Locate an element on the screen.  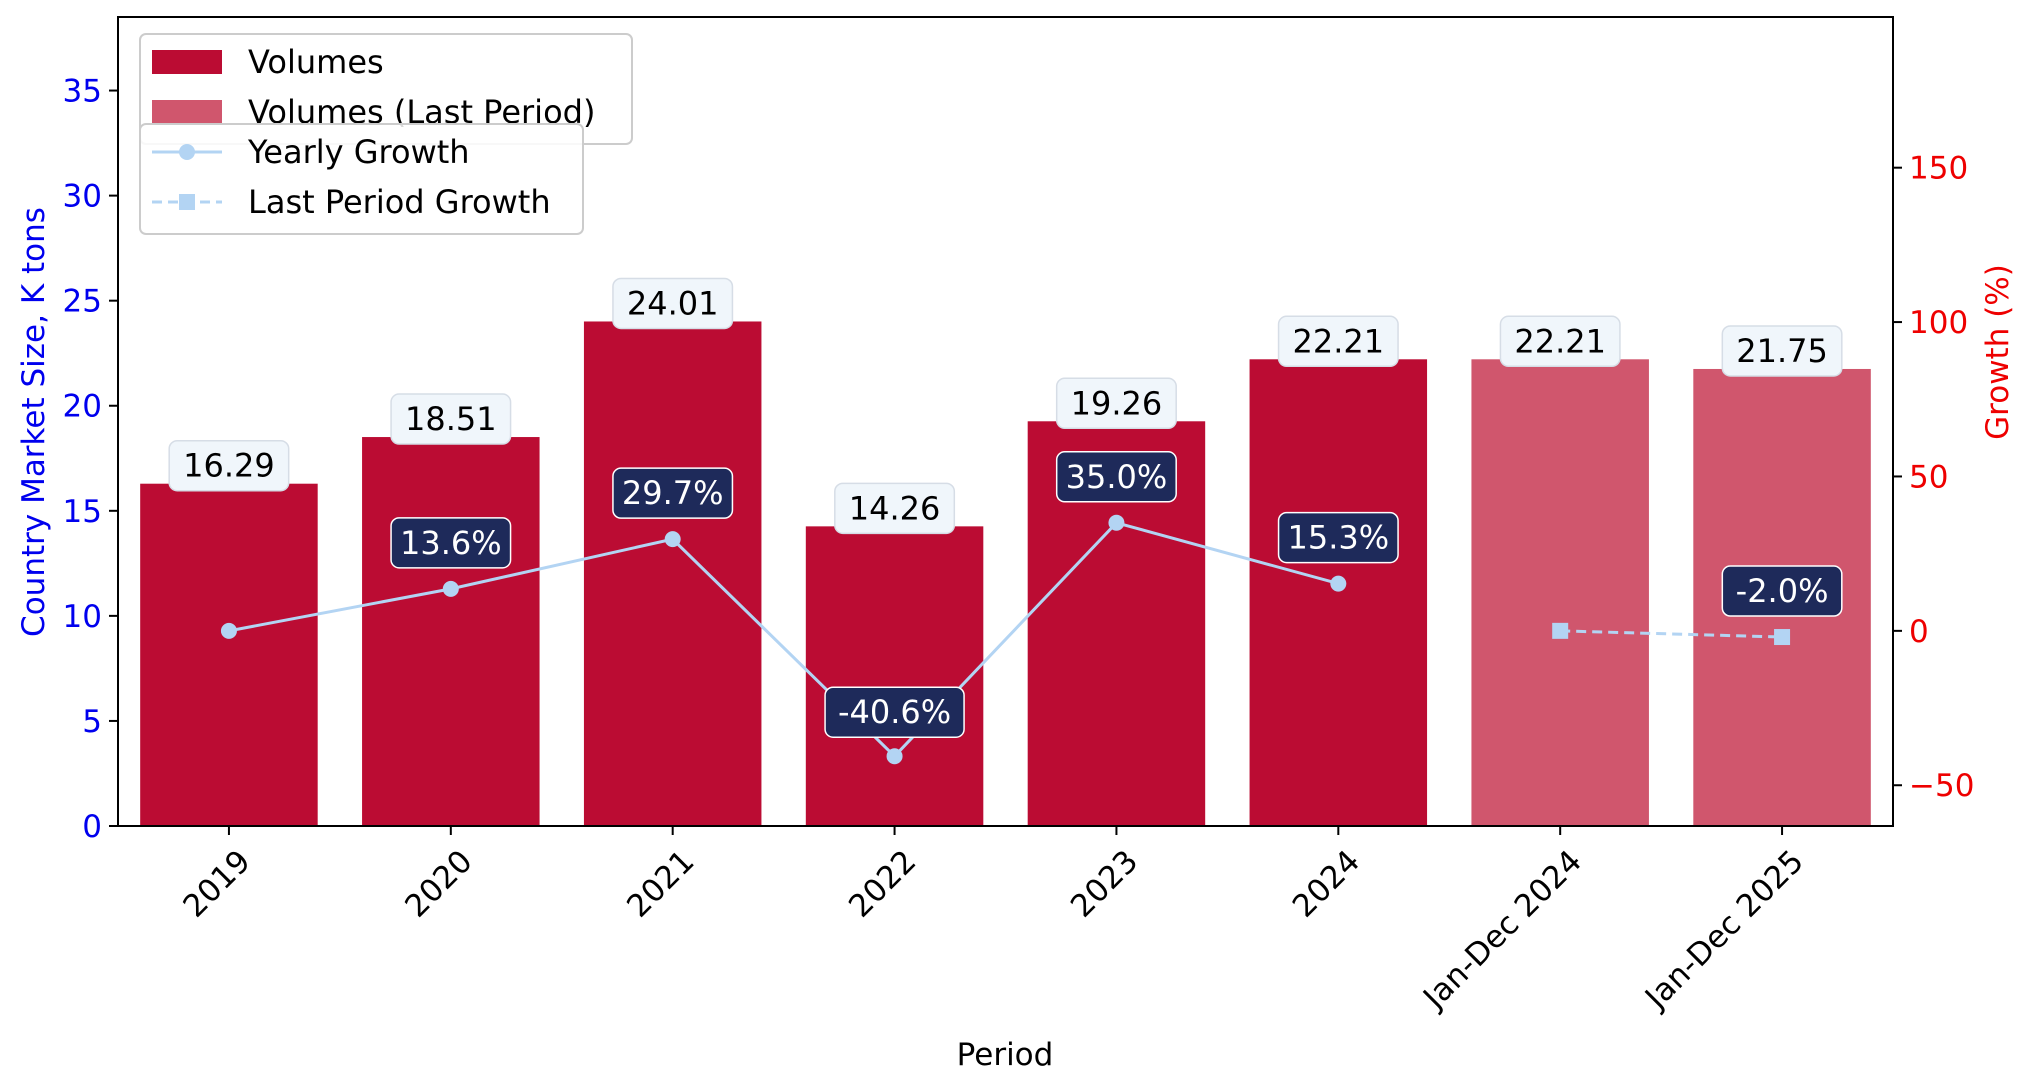
bar-value-label: 14.26 is located at coordinates (895, 508).